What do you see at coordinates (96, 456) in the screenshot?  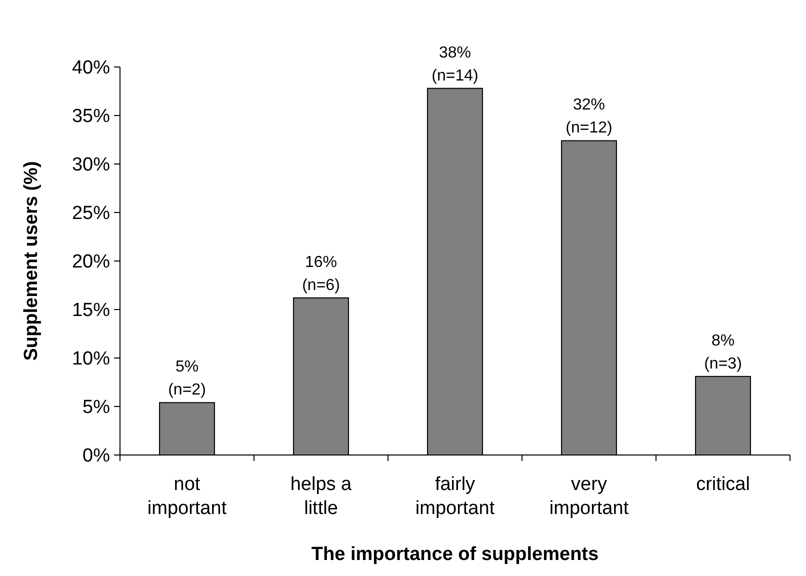 I see `y-tick-label: 0%` at bounding box center [96, 456].